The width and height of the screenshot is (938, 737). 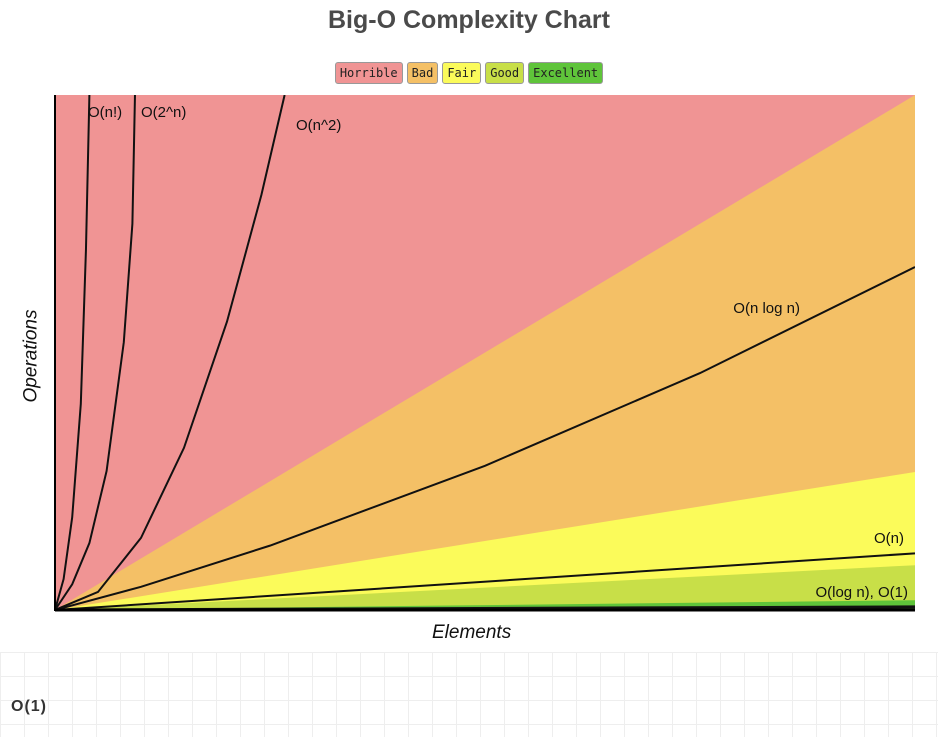 I want to click on x-axis-label: Elements, so click(x=472, y=632).